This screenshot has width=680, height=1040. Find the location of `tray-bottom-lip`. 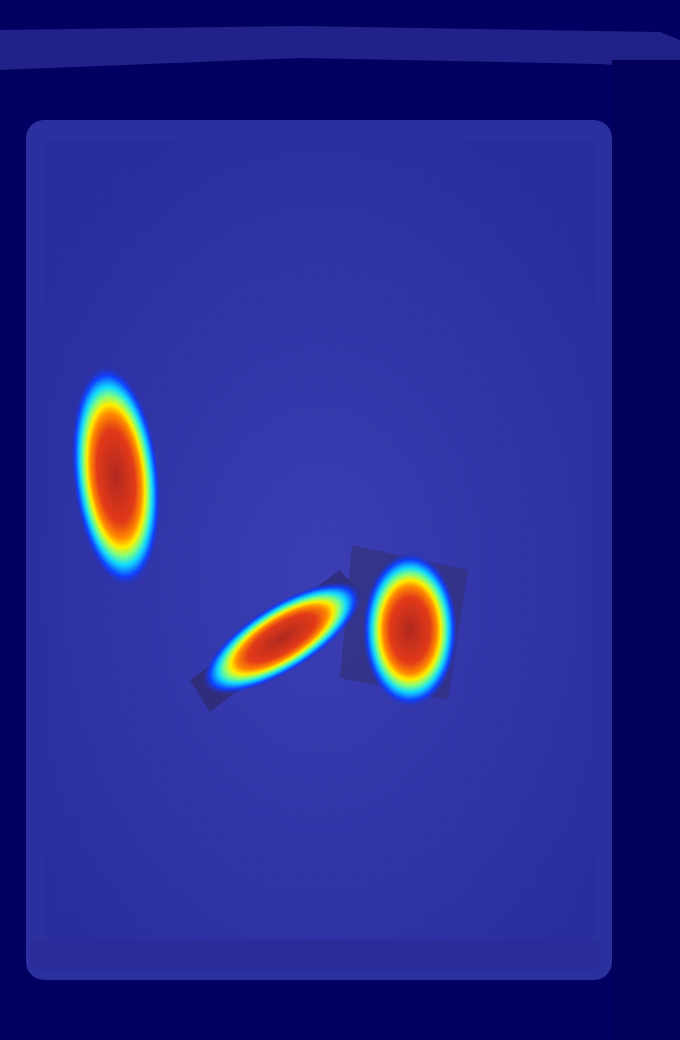

tray-bottom-lip is located at coordinates (315, 955).